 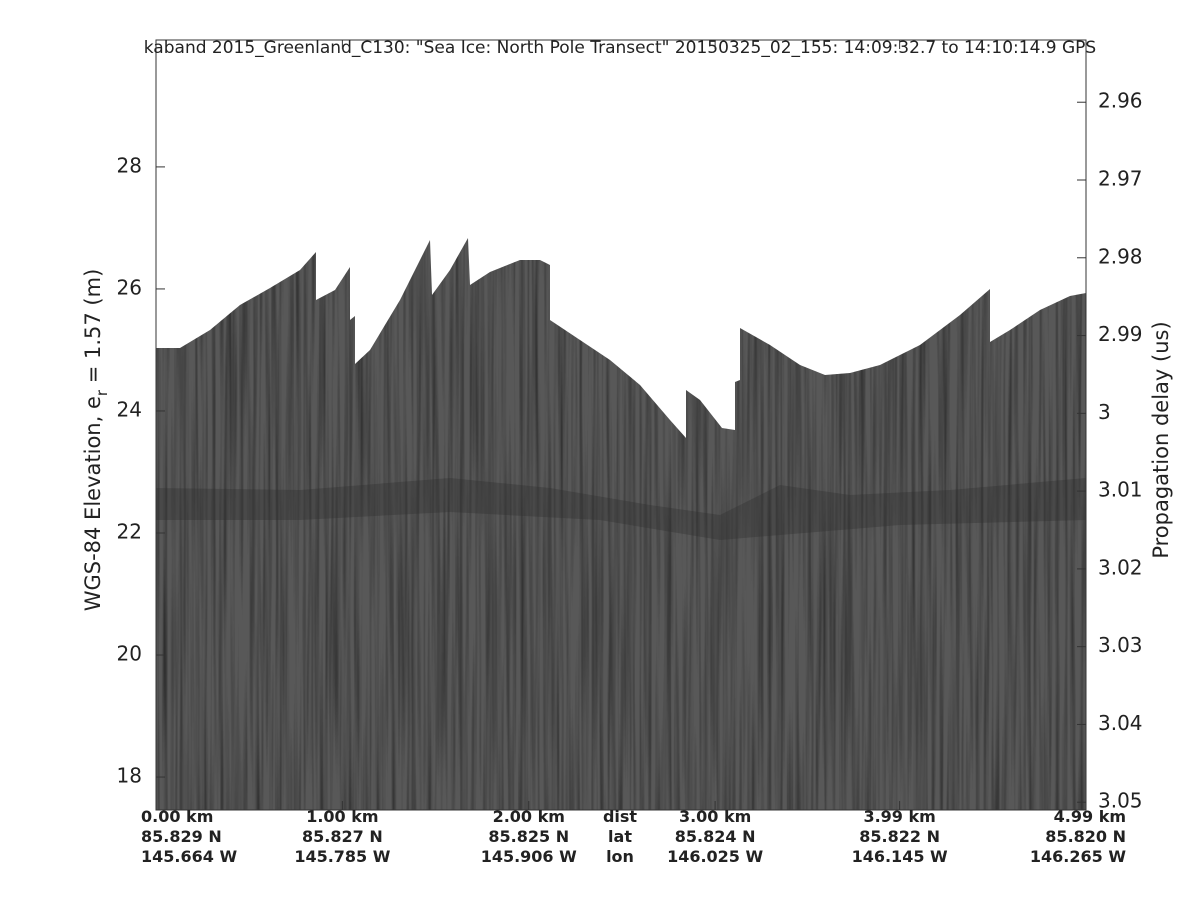 I want to click on y2-tick-label: 3.01, so click(x=1120, y=490).